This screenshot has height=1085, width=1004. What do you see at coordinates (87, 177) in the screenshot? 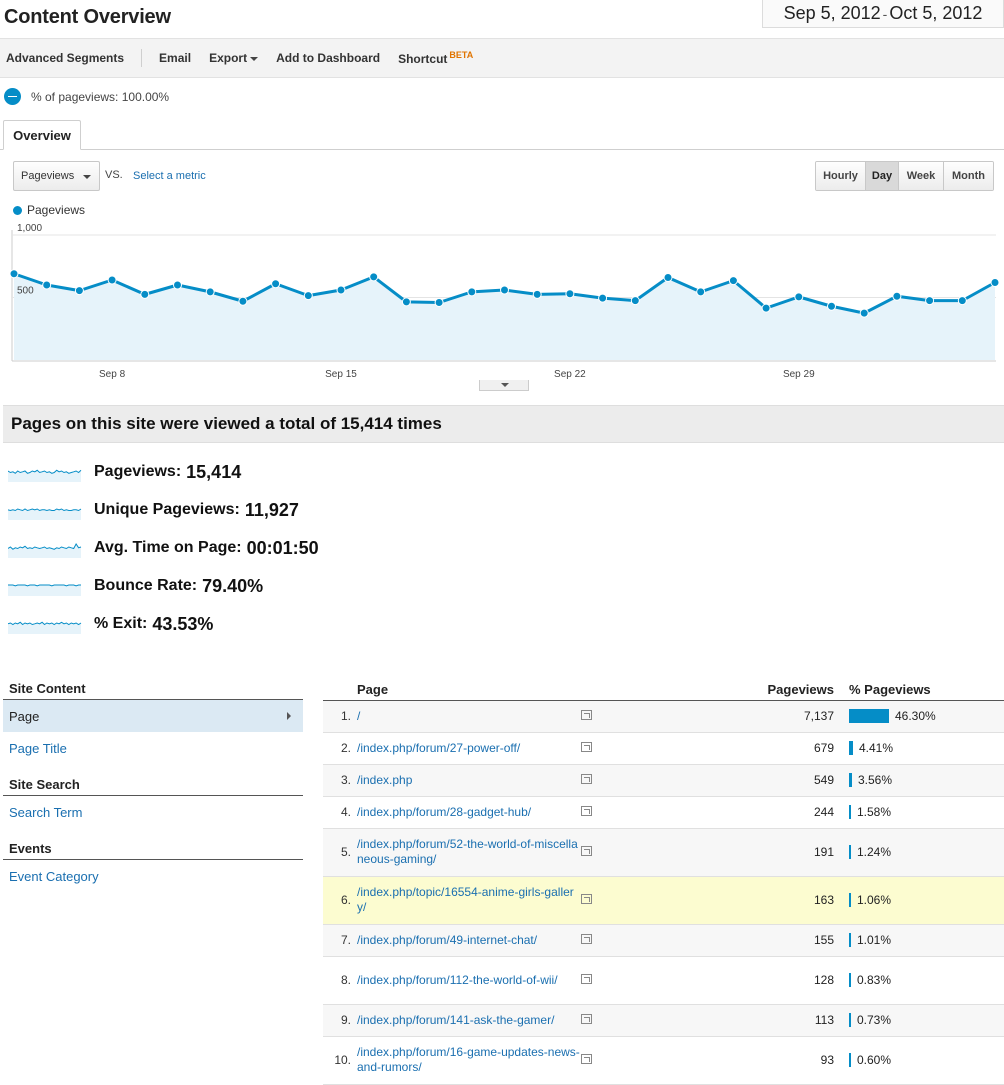
I see `chevron-down-icon` at bounding box center [87, 177].